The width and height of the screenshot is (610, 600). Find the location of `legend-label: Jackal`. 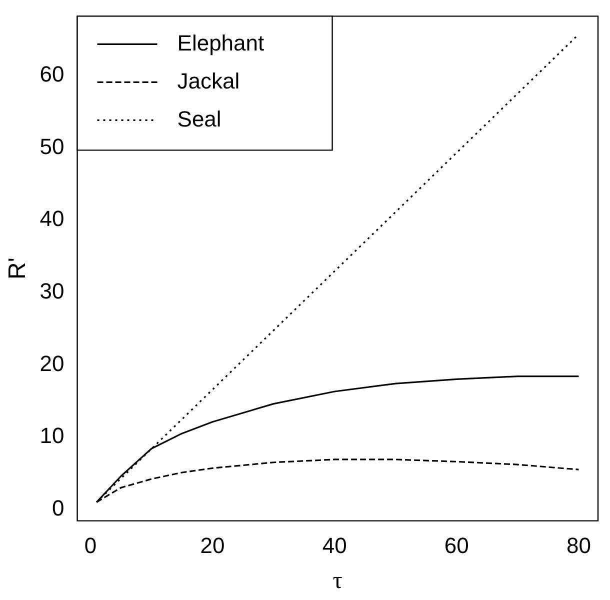

legend-label: Jackal is located at coordinates (208, 81).